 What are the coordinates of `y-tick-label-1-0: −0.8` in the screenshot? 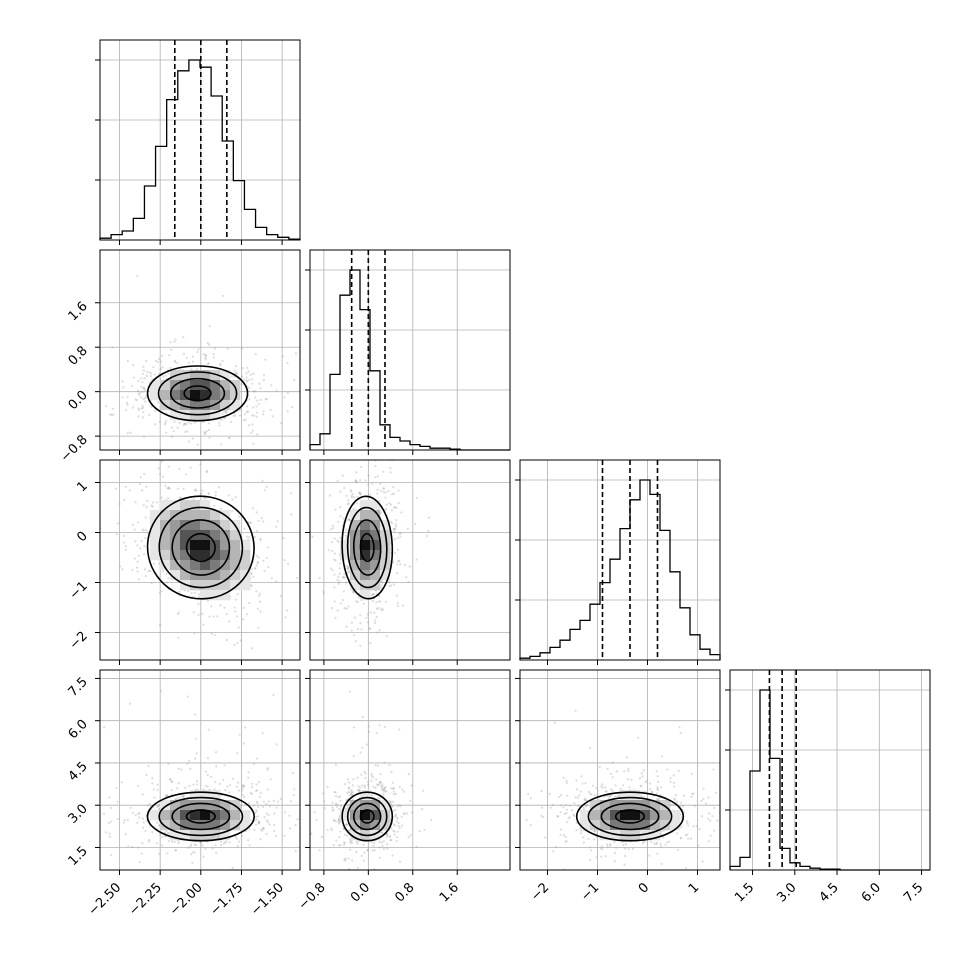 It's located at (74, 448).